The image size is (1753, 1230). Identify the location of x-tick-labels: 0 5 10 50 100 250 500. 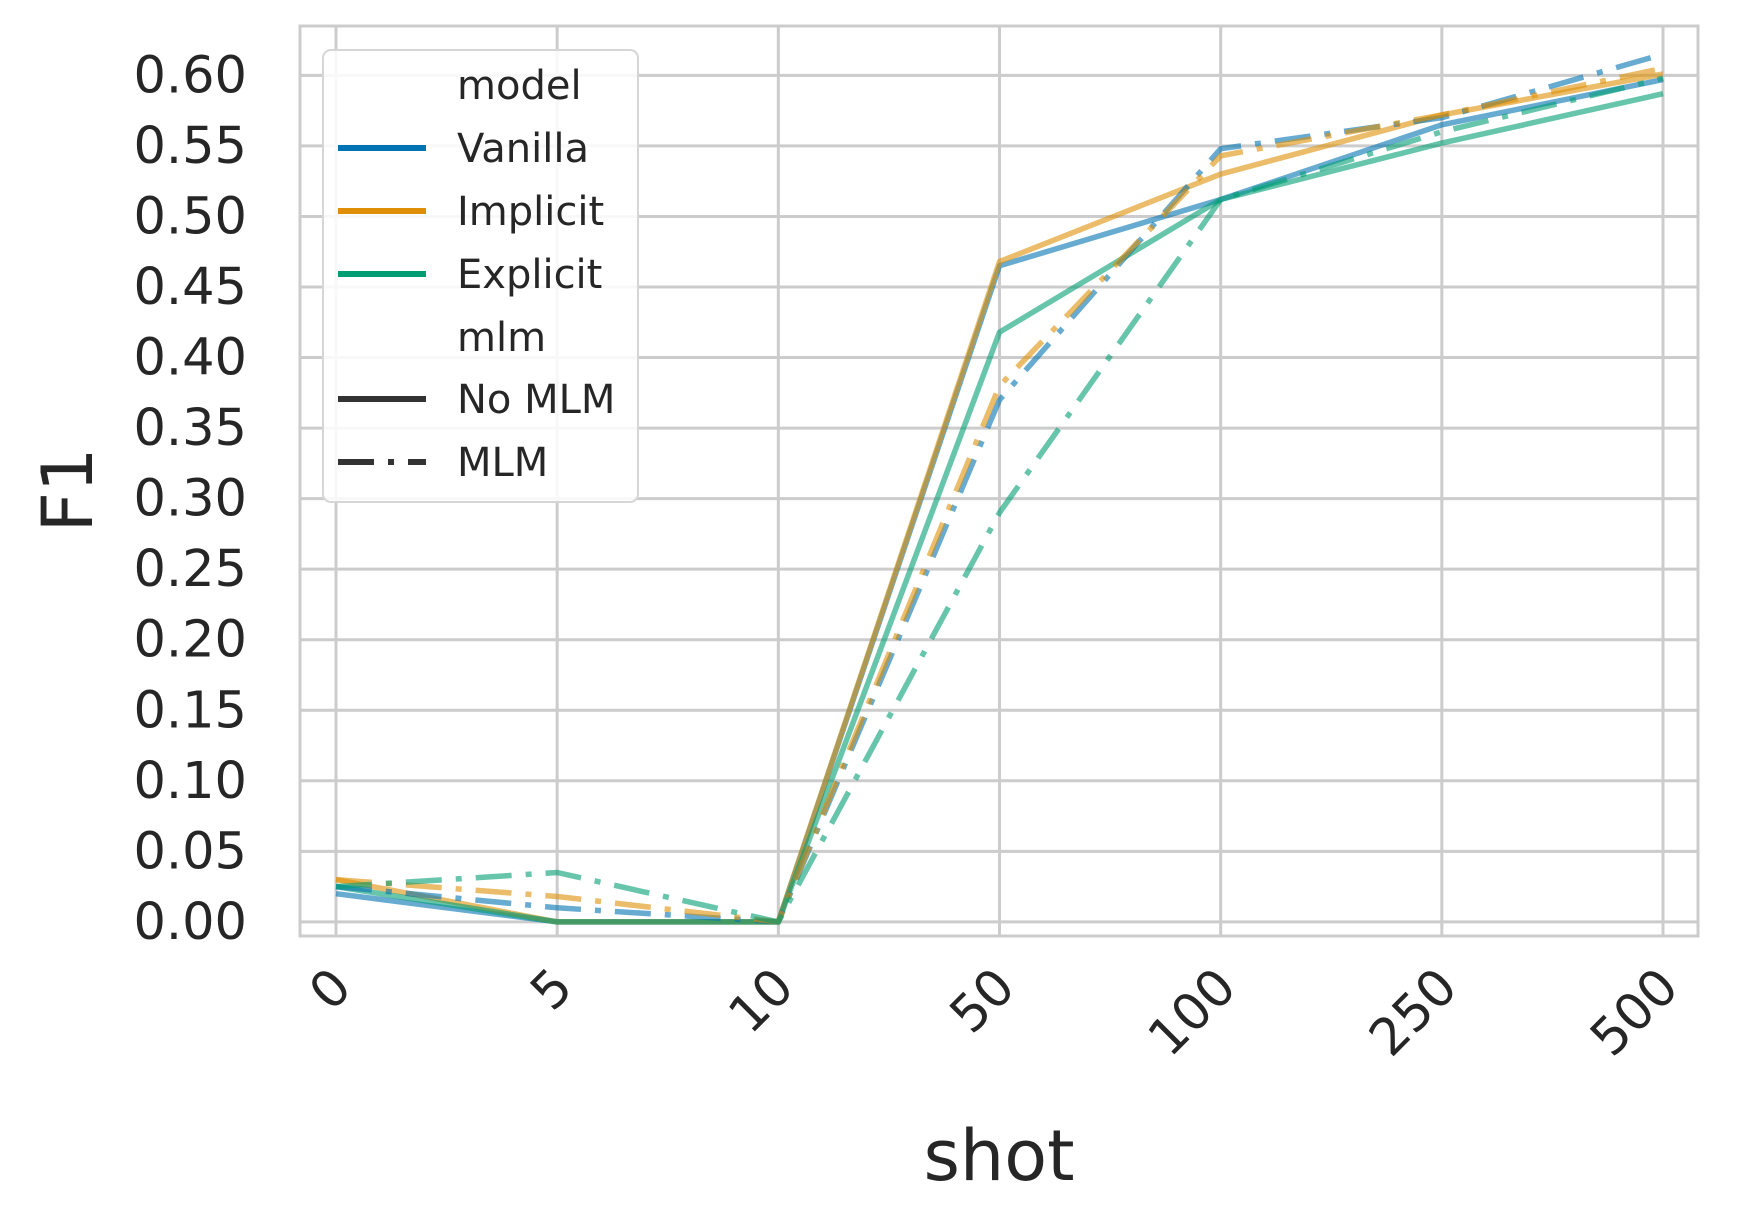
(995, 1012).